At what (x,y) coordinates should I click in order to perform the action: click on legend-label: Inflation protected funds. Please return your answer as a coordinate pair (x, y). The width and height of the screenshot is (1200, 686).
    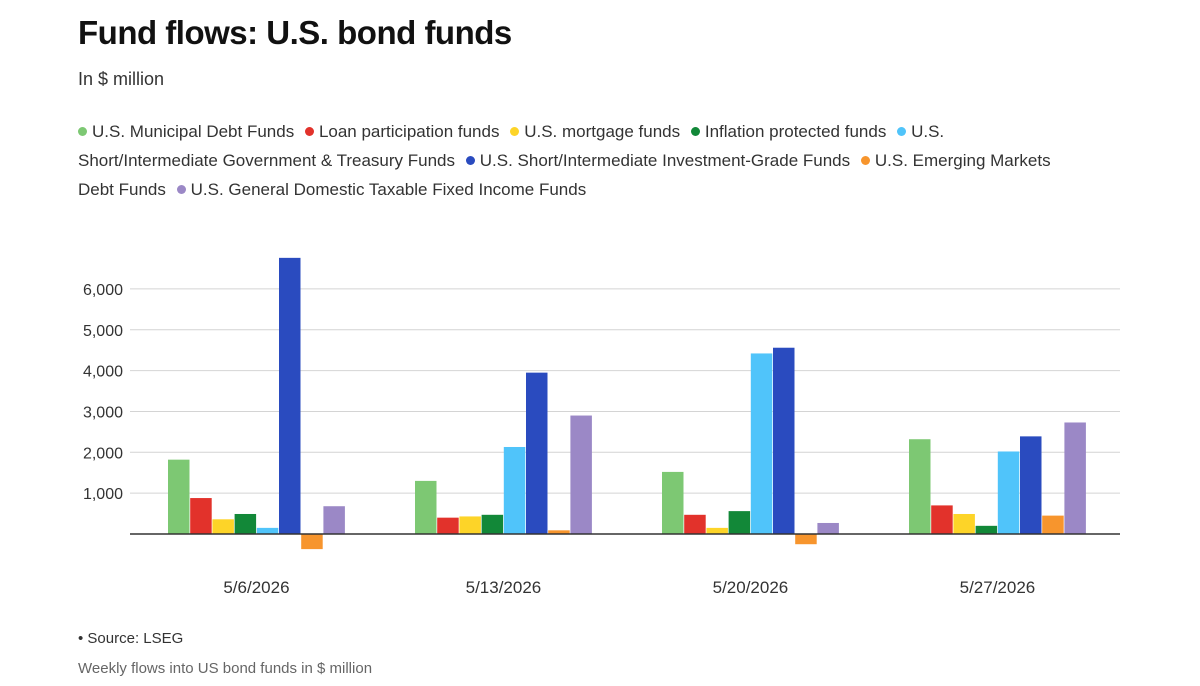
    Looking at the image, I should click on (795, 131).